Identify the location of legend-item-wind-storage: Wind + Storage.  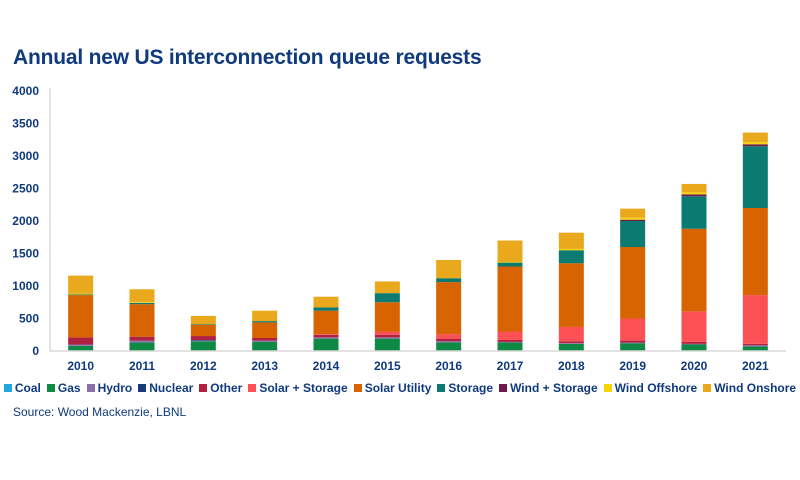
(548, 388).